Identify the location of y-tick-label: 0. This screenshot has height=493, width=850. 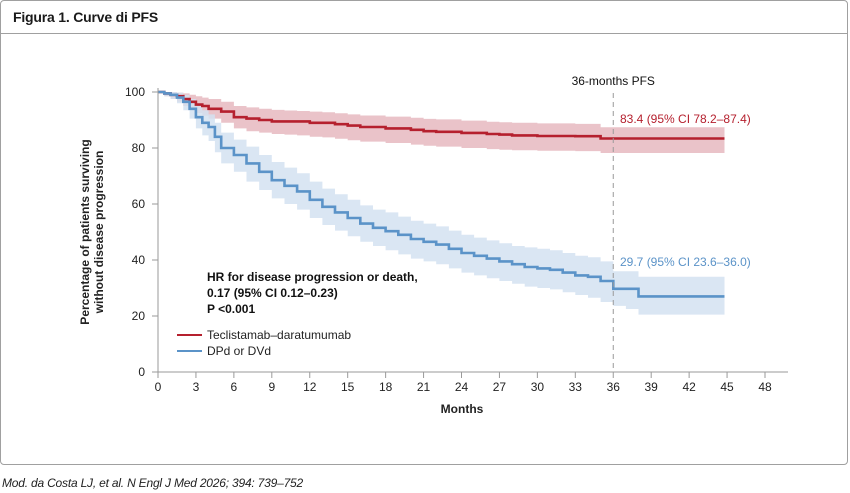
(141, 372).